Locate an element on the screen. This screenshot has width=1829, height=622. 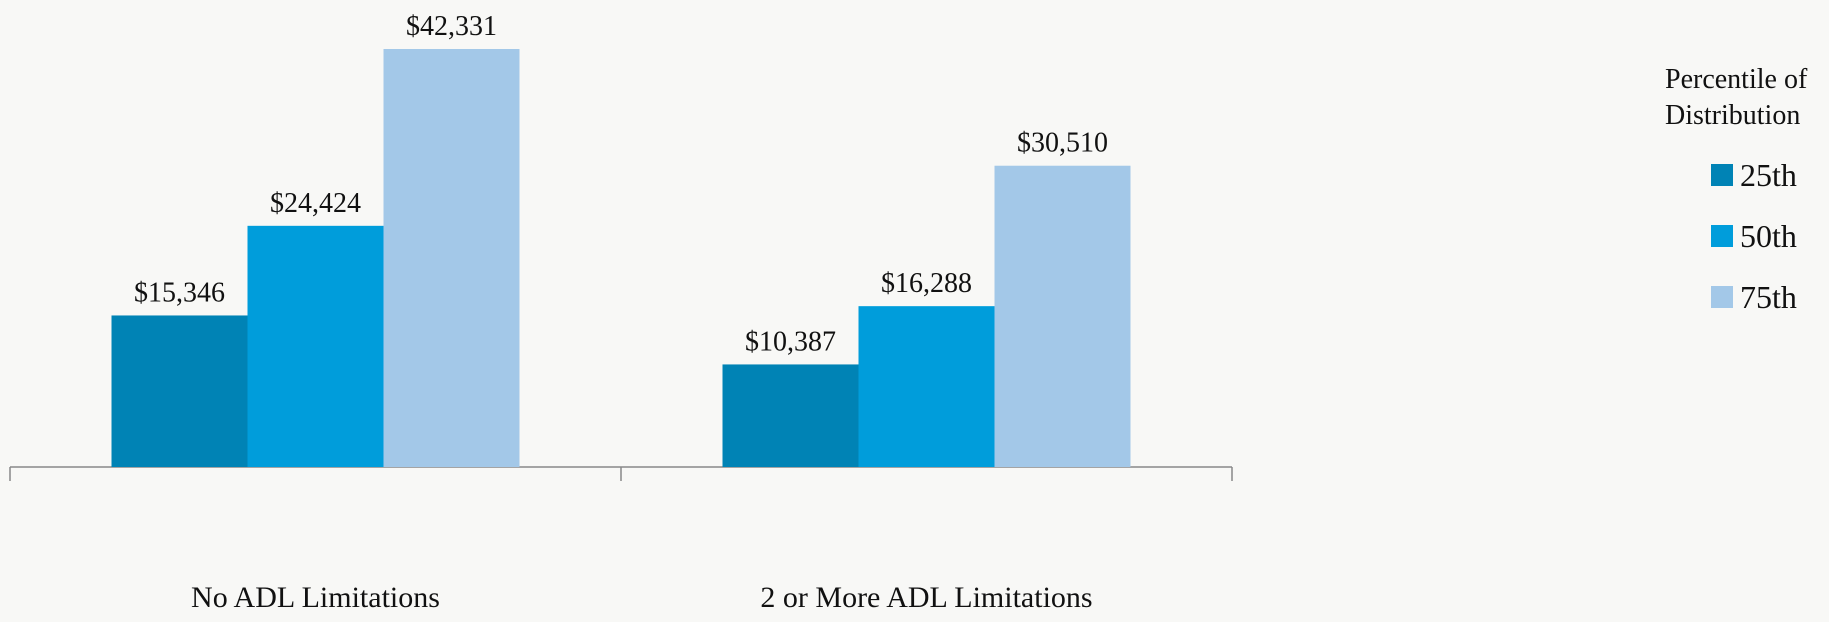
value-label: $16,288 is located at coordinates (926, 283).